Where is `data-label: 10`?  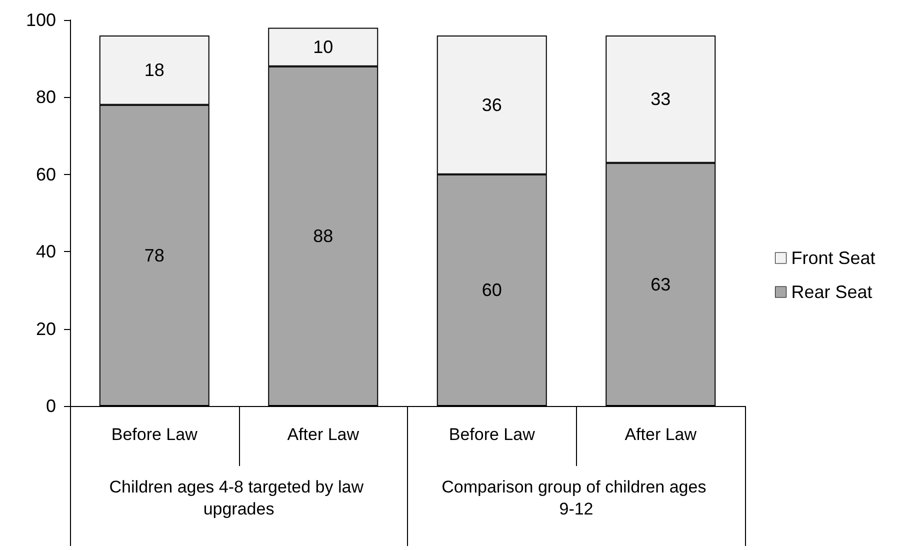 data-label: 10 is located at coordinates (323, 47).